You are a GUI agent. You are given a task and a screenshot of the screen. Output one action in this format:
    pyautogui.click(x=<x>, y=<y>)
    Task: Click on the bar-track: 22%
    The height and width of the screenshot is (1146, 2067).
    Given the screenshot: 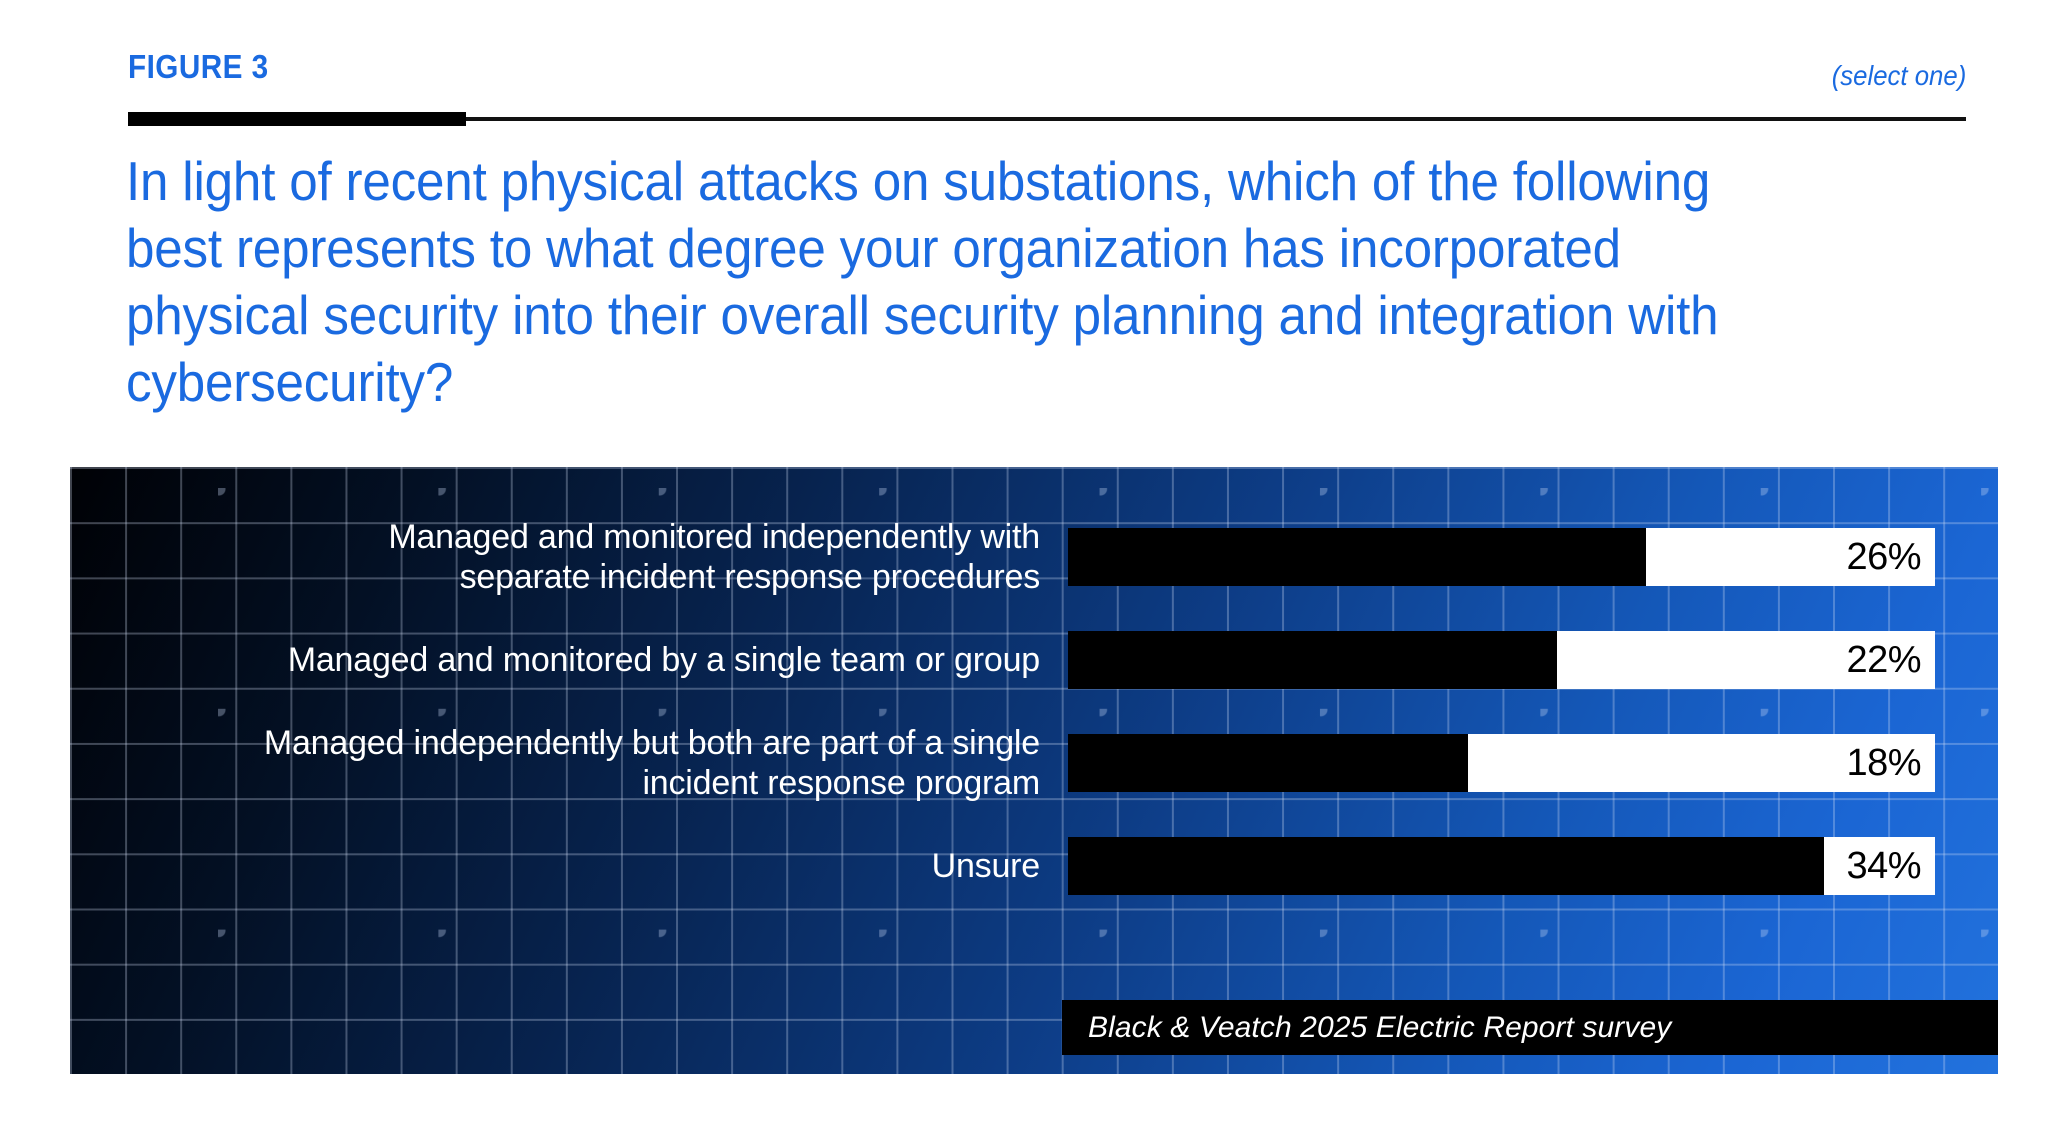 What is the action you would take?
    pyautogui.click(x=1501, y=660)
    